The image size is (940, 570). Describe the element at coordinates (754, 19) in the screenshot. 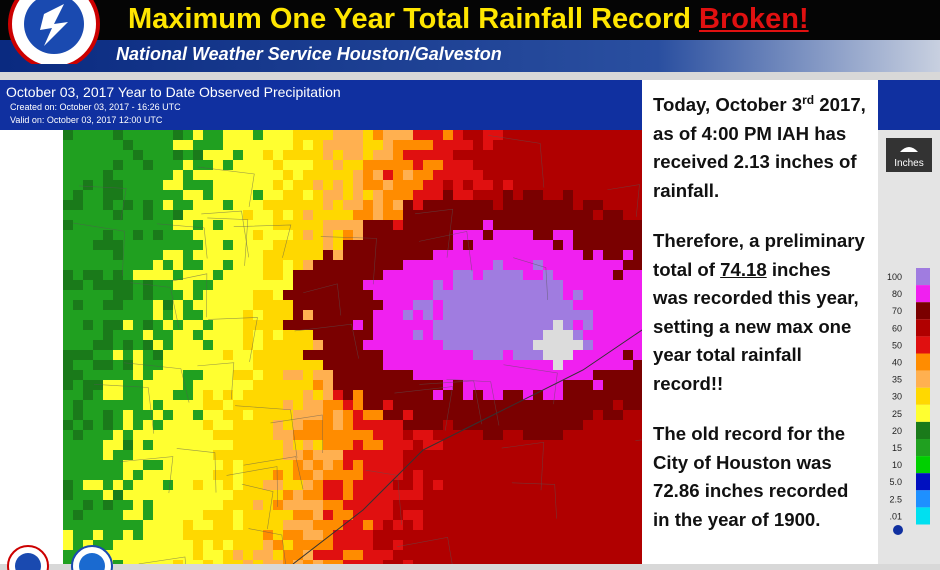

I see `title-emphasis: Broken!` at that location.